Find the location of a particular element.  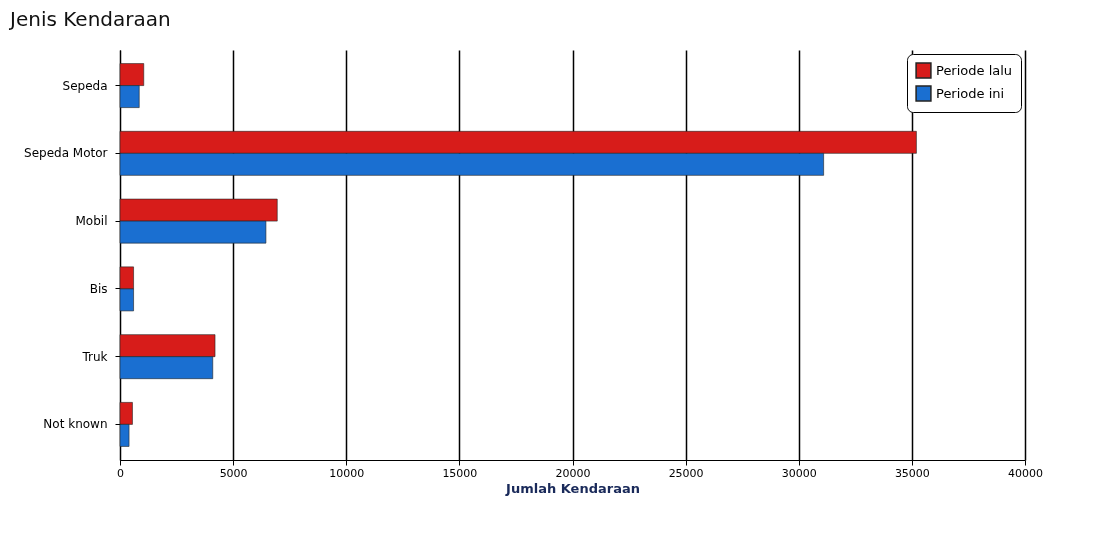

x-tick-label: 25000 is located at coordinates (686, 473).